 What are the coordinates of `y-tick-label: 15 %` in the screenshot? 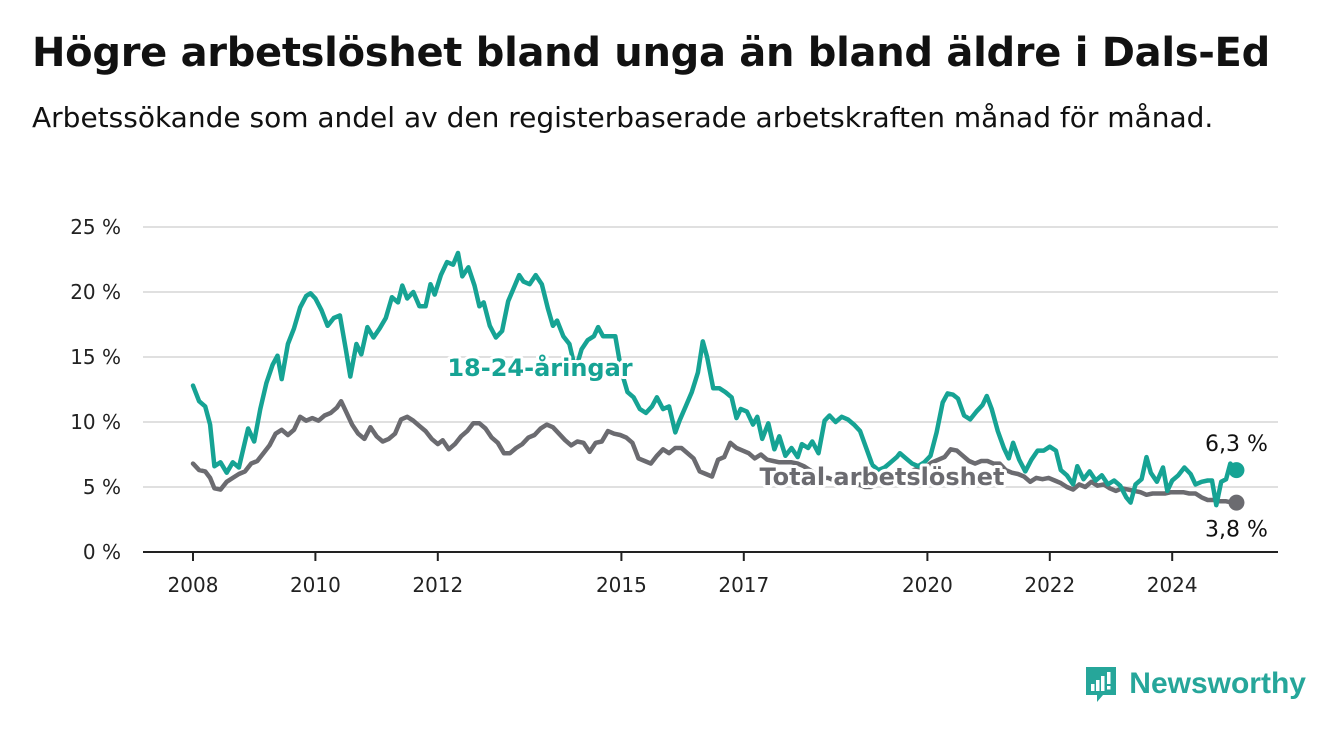 It's located at (95, 357).